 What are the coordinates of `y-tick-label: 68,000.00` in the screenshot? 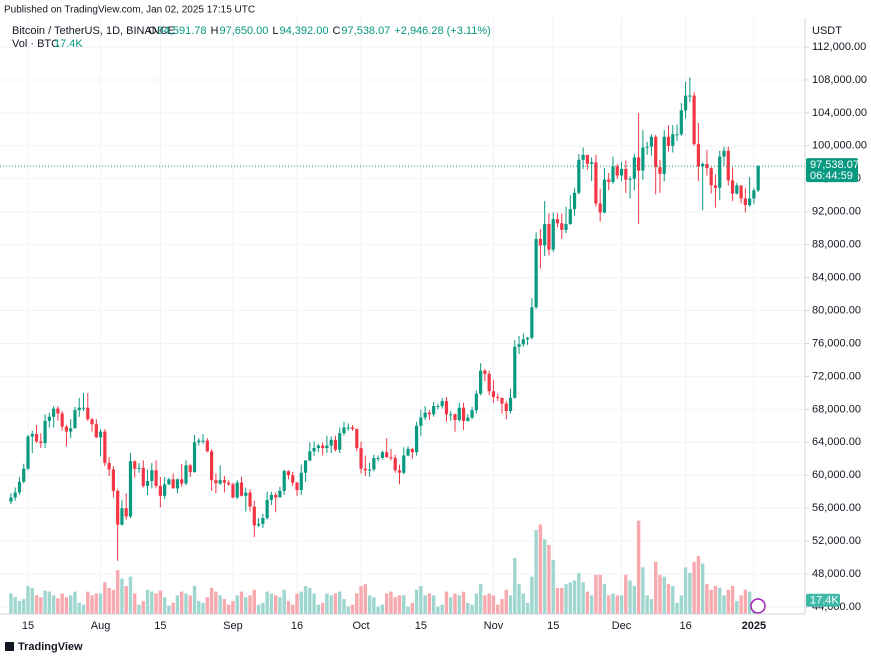 It's located at (836, 409).